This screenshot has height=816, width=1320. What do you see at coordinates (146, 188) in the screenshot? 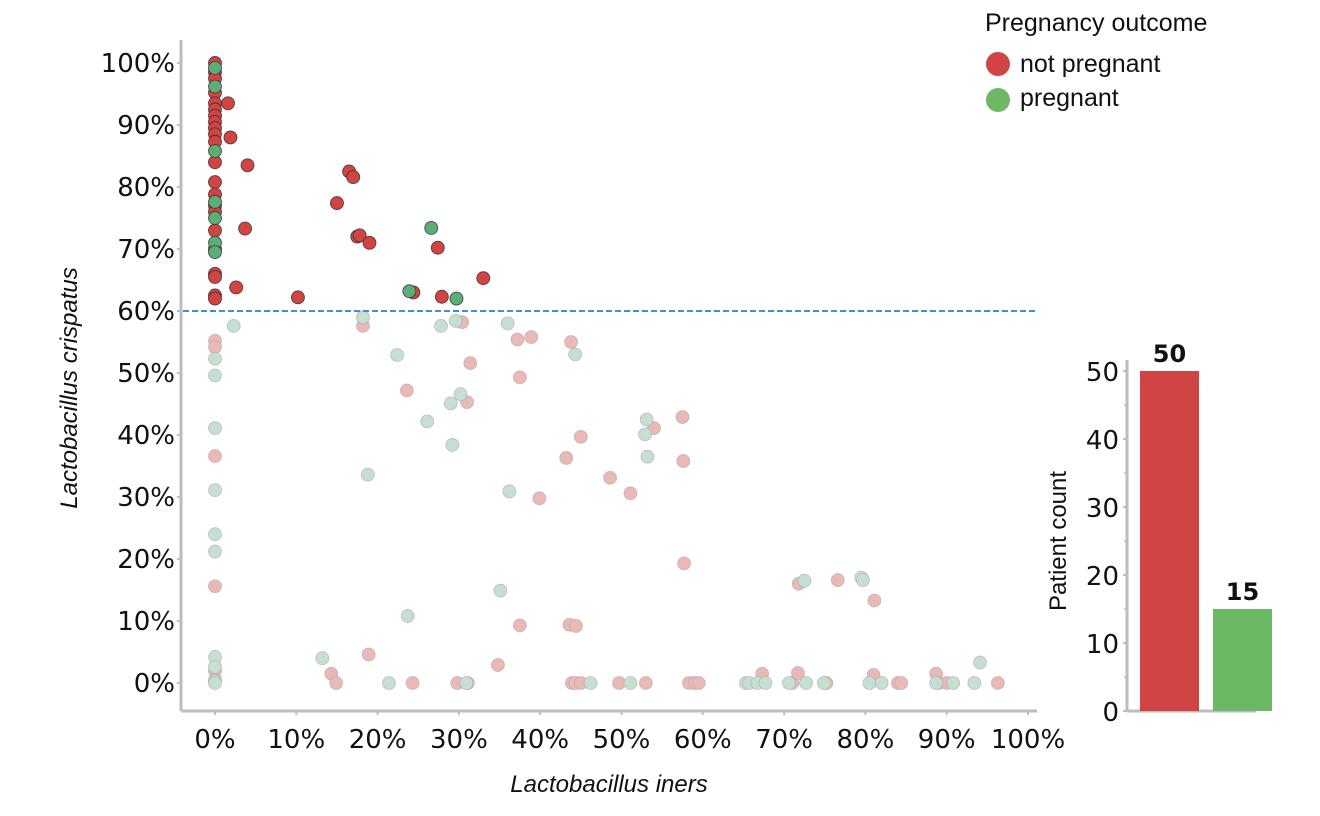
I see `y-tick-label: 80%` at bounding box center [146, 188].